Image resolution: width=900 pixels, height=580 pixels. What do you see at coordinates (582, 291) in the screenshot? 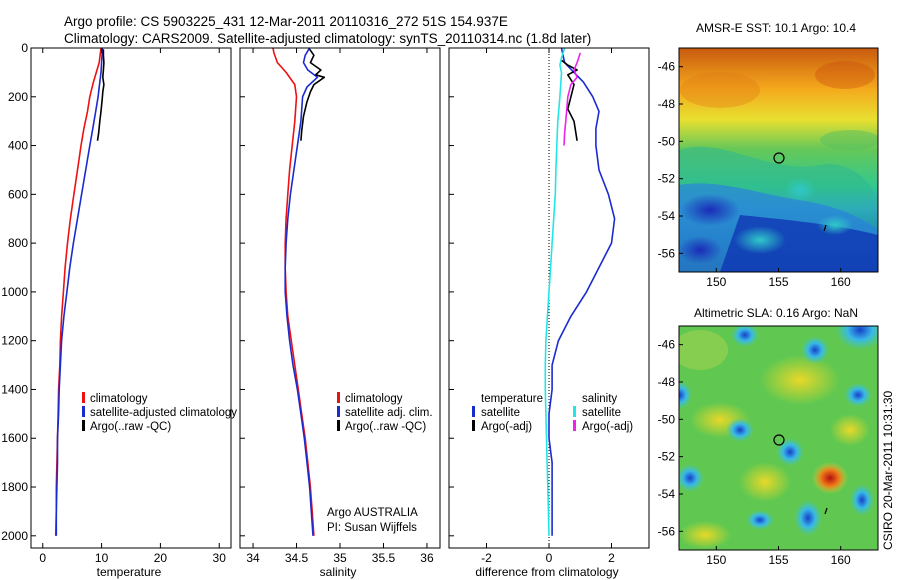
I see `series-line-temperature-satellite` at bounding box center [582, 291].